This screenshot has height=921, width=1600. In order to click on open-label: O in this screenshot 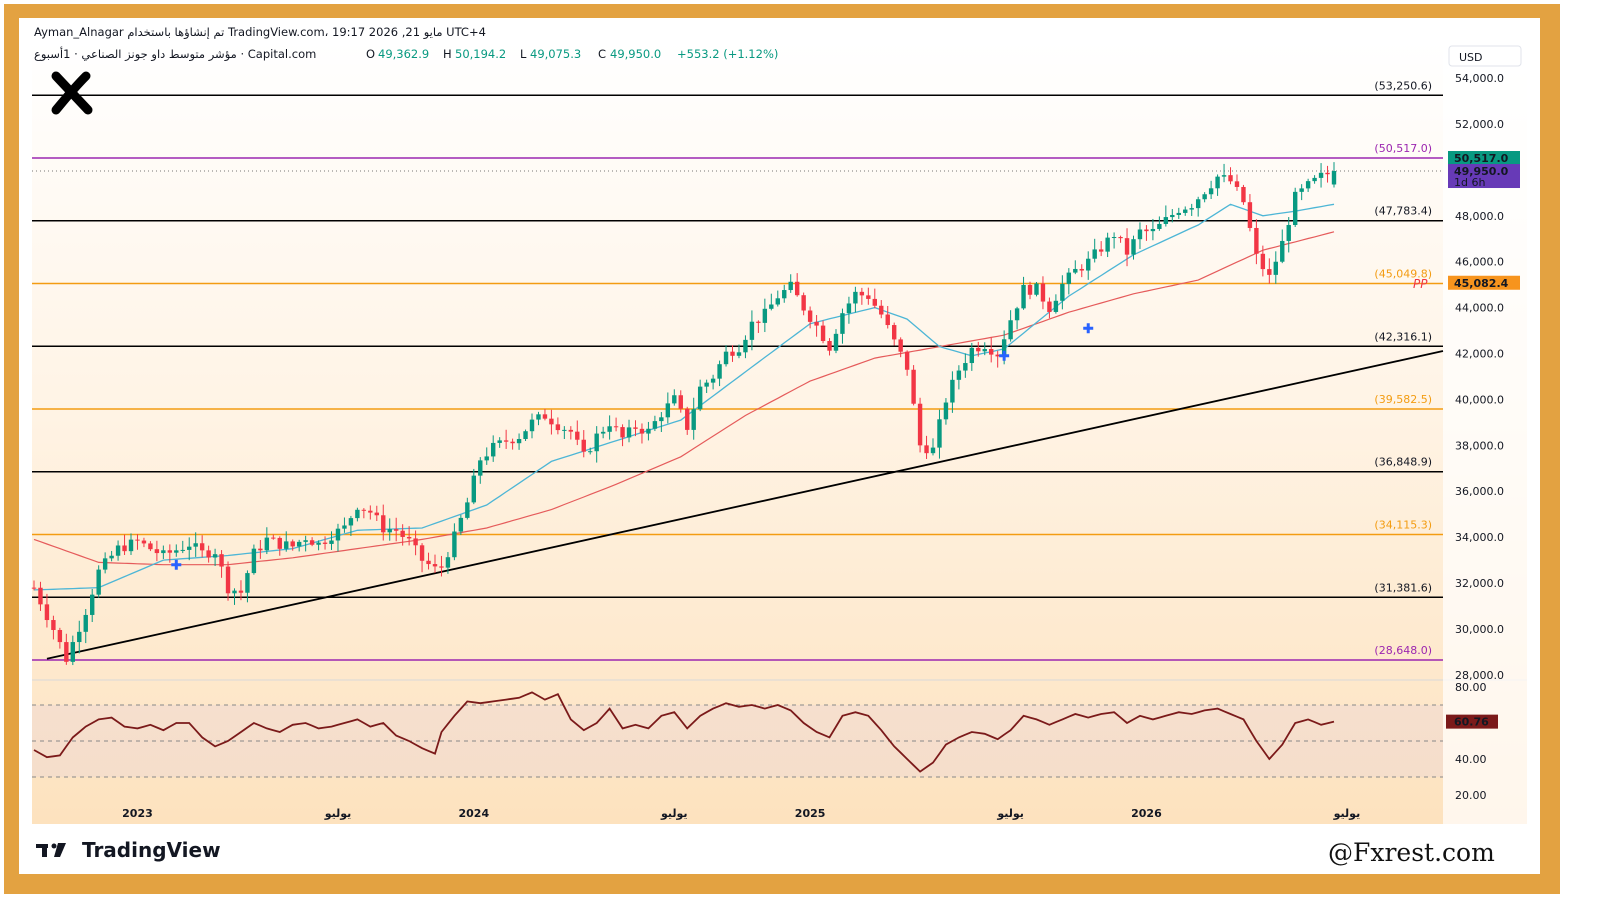, I will do `click(370, 54)`.